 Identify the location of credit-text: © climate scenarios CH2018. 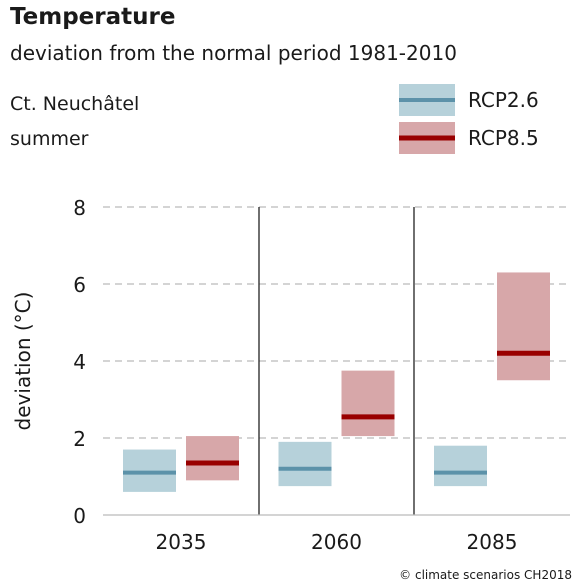
(485, 575).